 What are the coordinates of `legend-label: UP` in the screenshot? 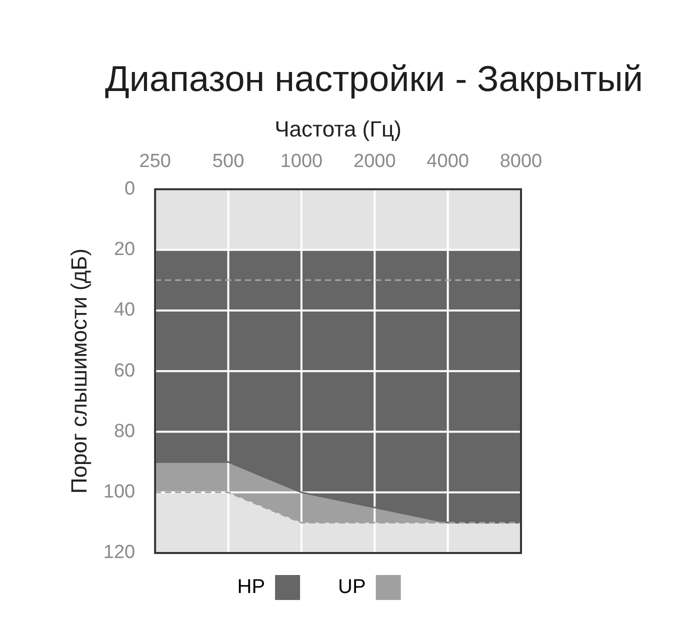 It's located at (352, 587).